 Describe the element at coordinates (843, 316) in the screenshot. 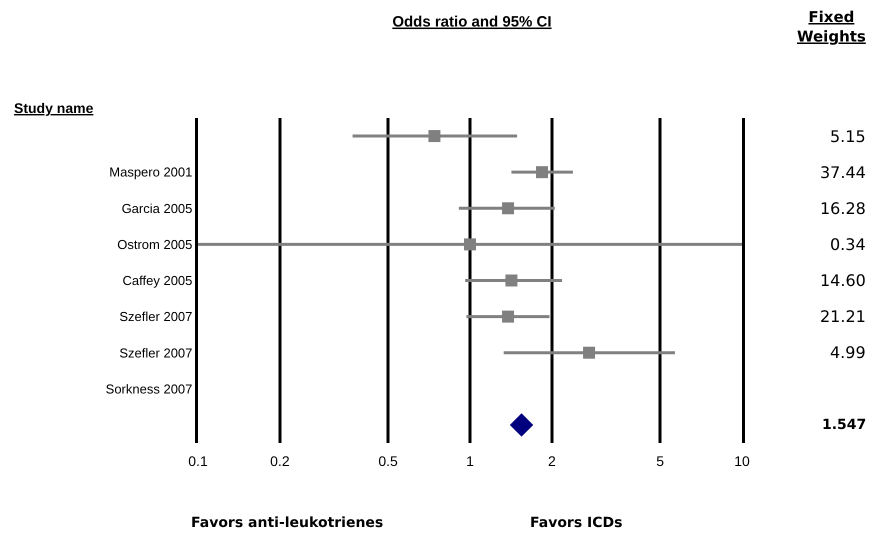

I see `text: 21.21` at that location.